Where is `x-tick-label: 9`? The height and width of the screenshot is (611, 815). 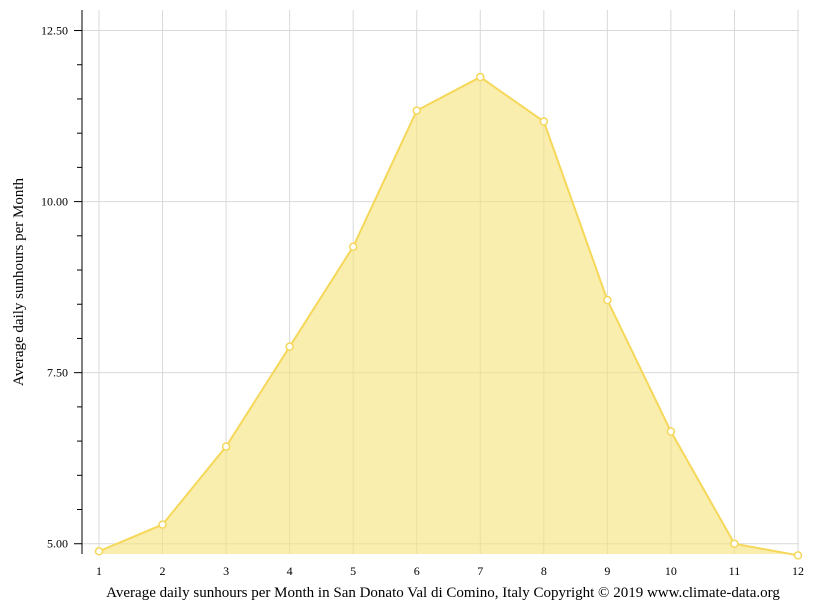 x-tick-label: 9 is located at coordinates (607, 571).